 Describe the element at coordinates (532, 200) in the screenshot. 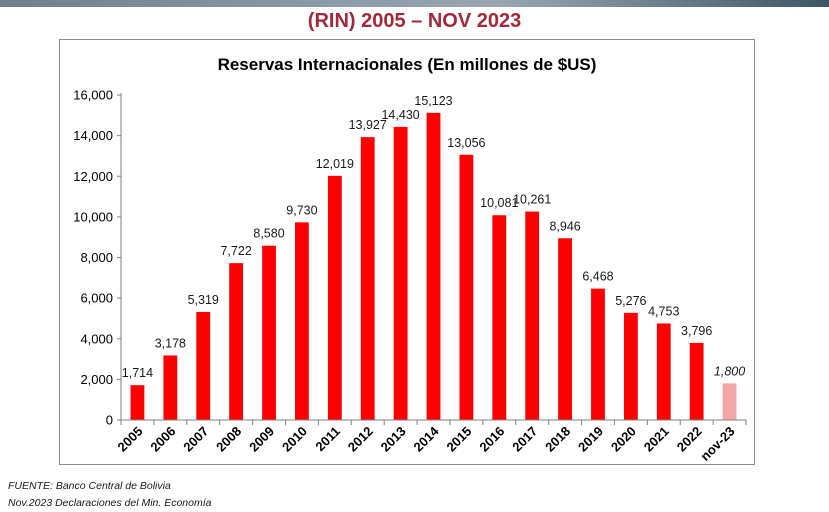

I see `value-label-2017: 10,261` at that location.